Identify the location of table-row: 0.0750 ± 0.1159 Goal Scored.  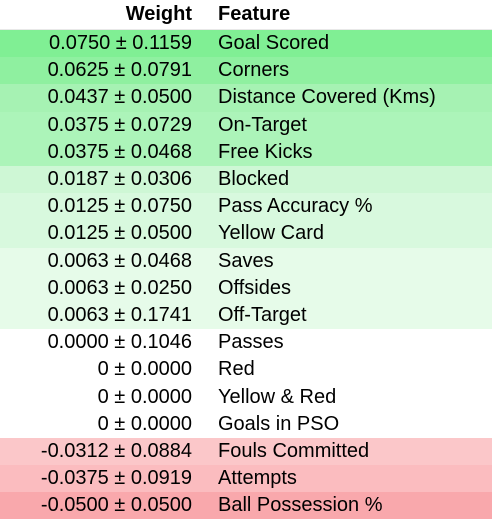
(246, 44).